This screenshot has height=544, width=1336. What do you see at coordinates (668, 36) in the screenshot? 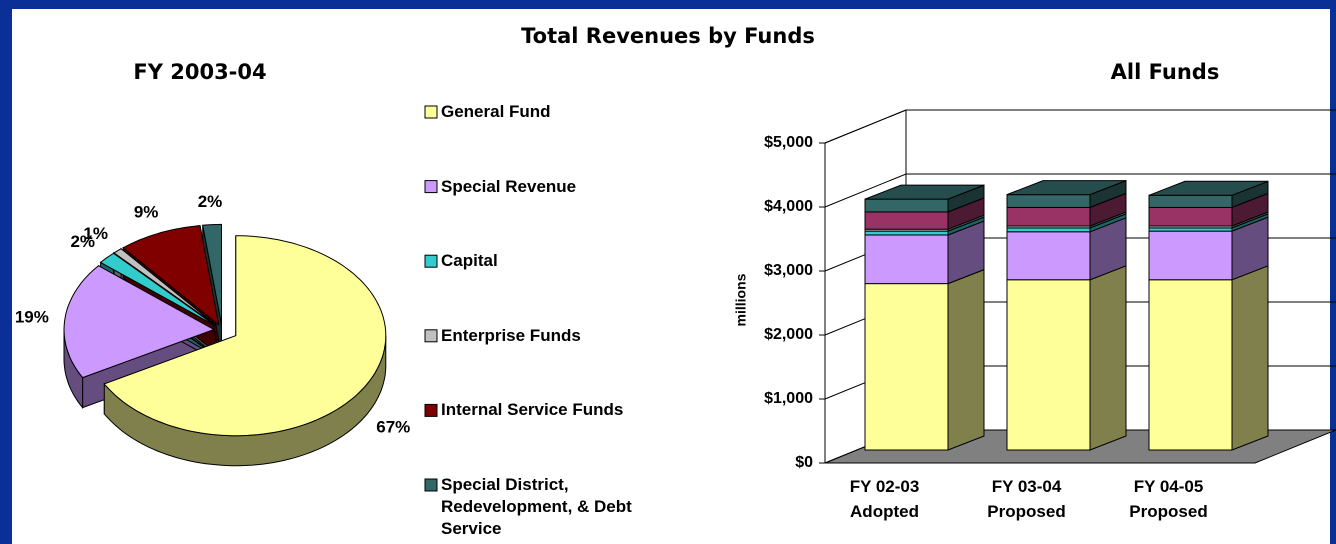
I see `page-title: Total Revenues by Funds` at bounding box center [668, 36].